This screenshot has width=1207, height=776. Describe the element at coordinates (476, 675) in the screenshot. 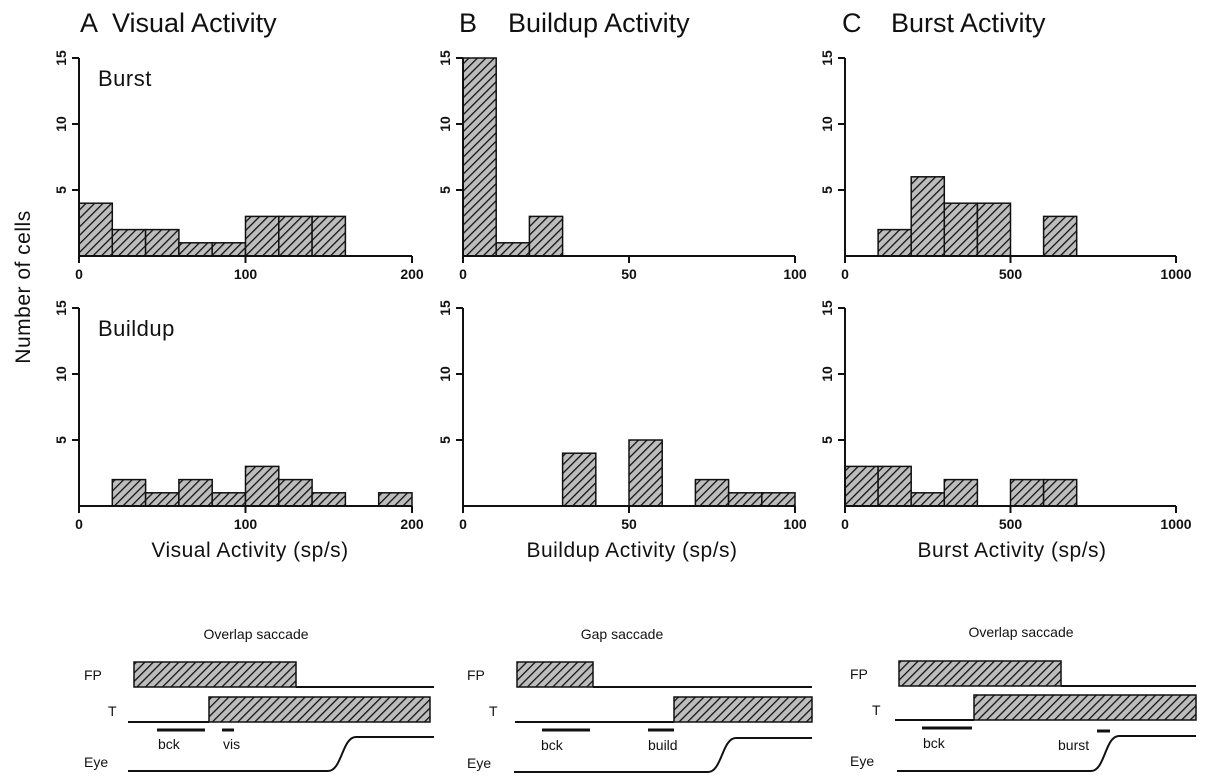

I see `fp-label: FP` at that location.